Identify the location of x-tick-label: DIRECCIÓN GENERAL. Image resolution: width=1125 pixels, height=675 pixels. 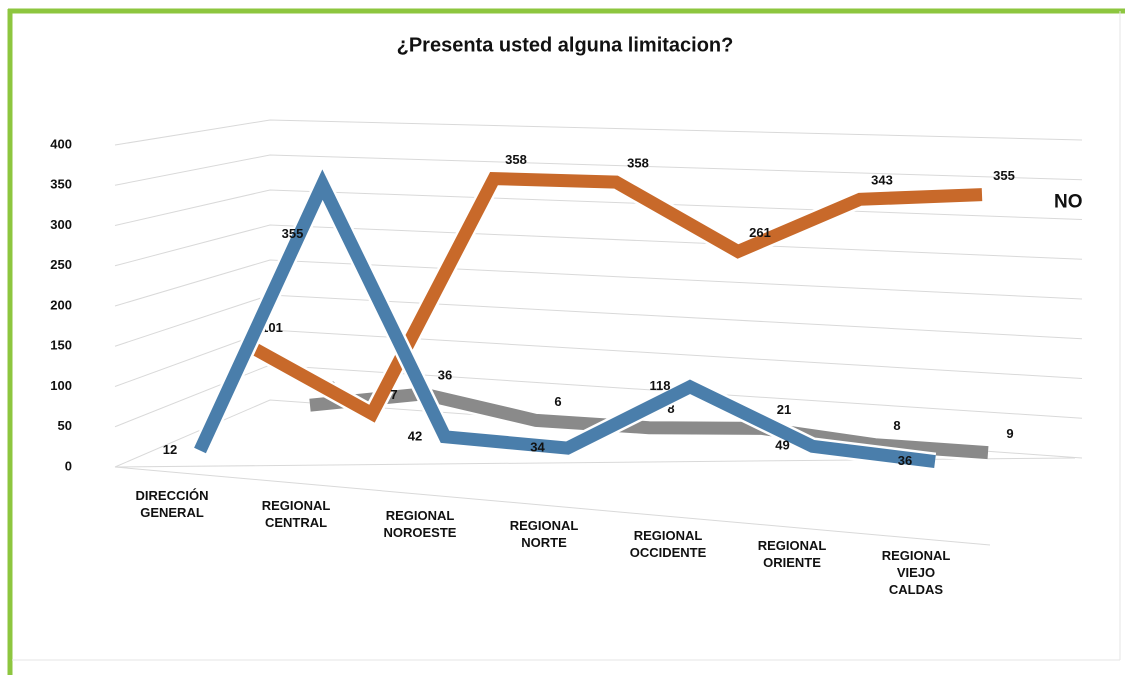
(172, 504).